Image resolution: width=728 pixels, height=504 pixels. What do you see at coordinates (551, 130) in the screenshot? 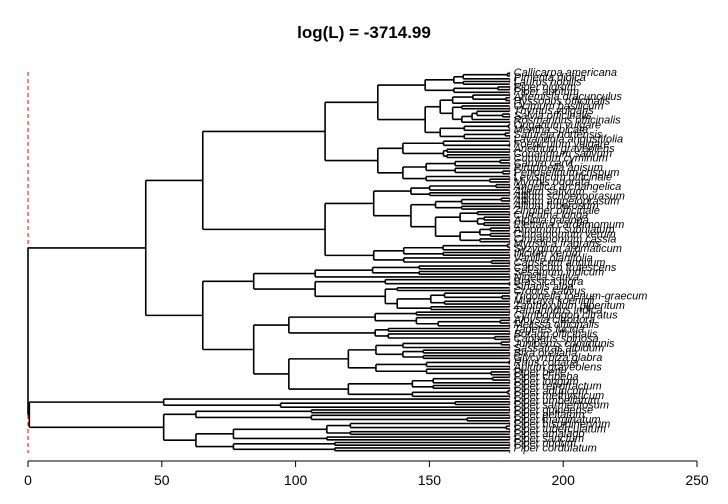
I see `tip-label: Mentha spicata` at bounding box center [551, 130].